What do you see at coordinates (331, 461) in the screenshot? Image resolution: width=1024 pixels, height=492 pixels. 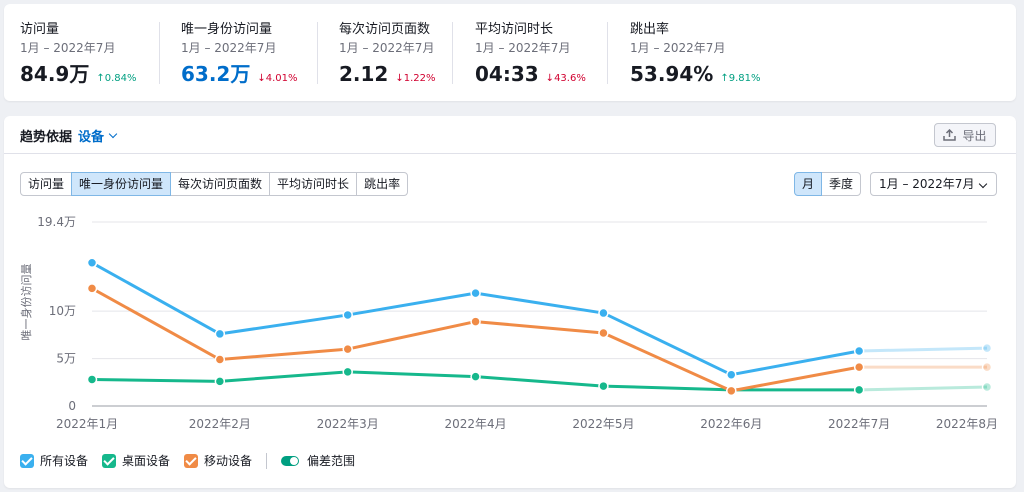 I see `toggle-label: 偏差范围` at bounding box center [331, 461].